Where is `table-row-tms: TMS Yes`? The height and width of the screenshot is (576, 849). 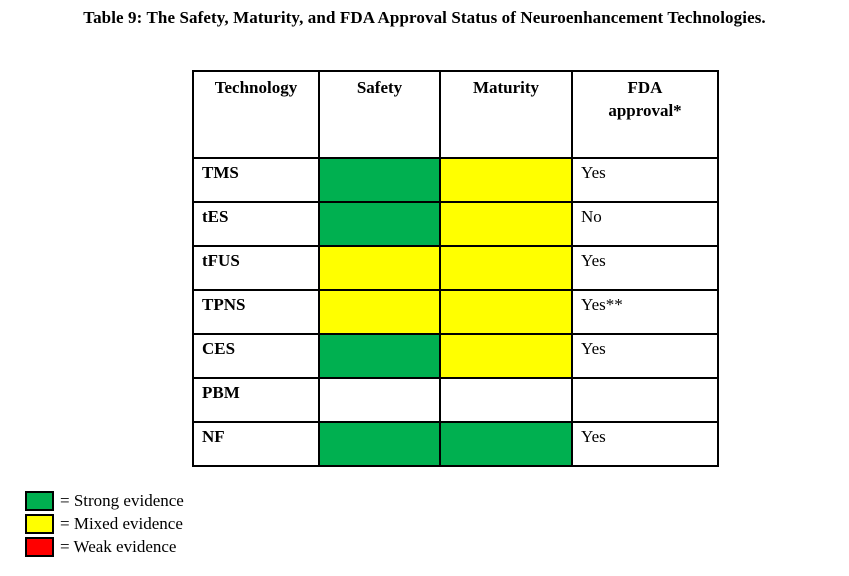 table-row-tms: TMS Yes is located at coordinates (455, 180).